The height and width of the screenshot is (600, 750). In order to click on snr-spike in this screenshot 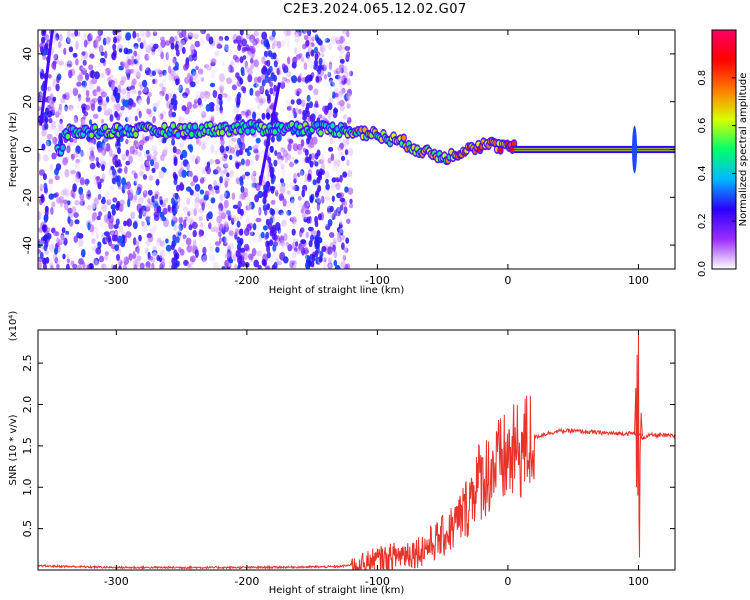, I will do `click(638, 444)`.